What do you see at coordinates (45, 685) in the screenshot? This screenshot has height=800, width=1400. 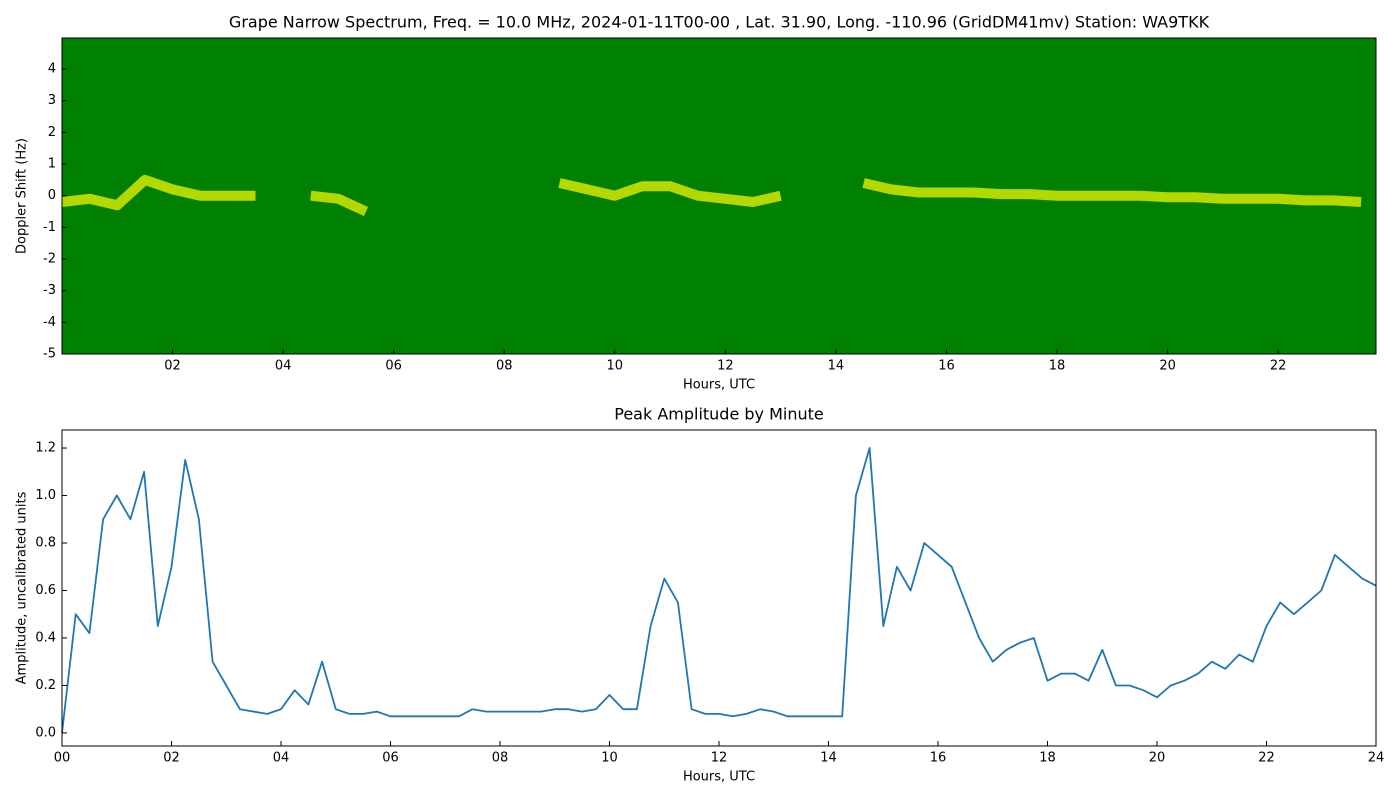 I see `y-tick-label: 0.2` at bounding box center [45, 685].